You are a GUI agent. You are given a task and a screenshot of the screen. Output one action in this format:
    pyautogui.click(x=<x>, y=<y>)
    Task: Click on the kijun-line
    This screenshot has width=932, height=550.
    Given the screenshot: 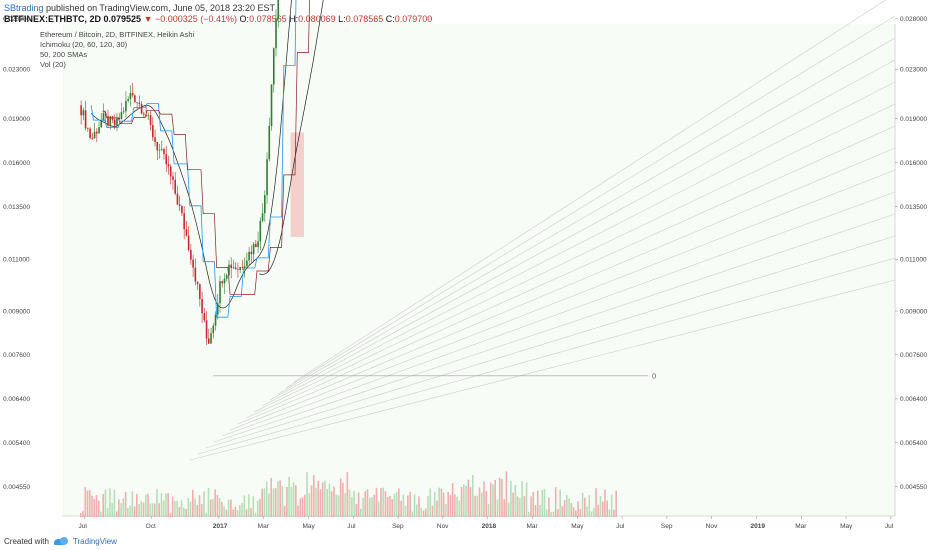 What is the action you would take?
    pyautogui.click(x=206, y=147)
    